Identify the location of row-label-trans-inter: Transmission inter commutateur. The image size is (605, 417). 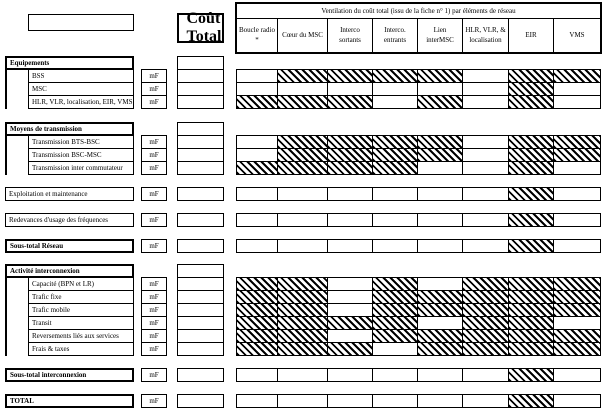
(81, 168).